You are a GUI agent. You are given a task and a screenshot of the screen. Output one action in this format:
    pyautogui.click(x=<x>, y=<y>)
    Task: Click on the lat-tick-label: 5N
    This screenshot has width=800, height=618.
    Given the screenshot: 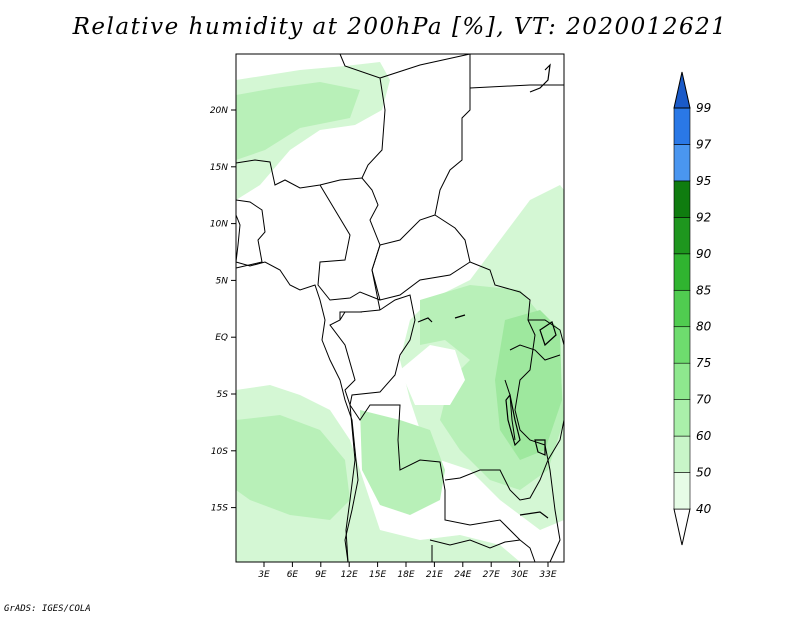 What is the action you would take?
    pyautogui.click(x=222, y=281)
    